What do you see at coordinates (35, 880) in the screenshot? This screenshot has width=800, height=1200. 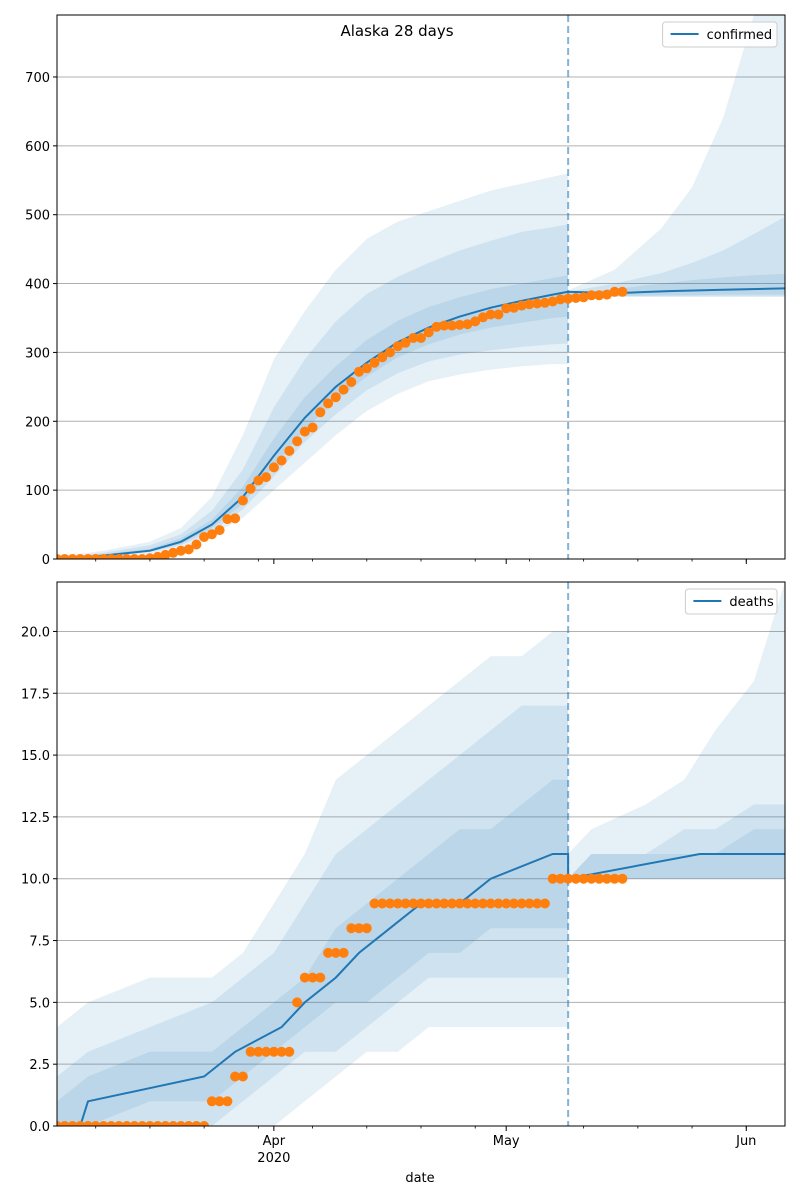 I see `y-tick-label: 10.0` at bounding box center [35, 880].